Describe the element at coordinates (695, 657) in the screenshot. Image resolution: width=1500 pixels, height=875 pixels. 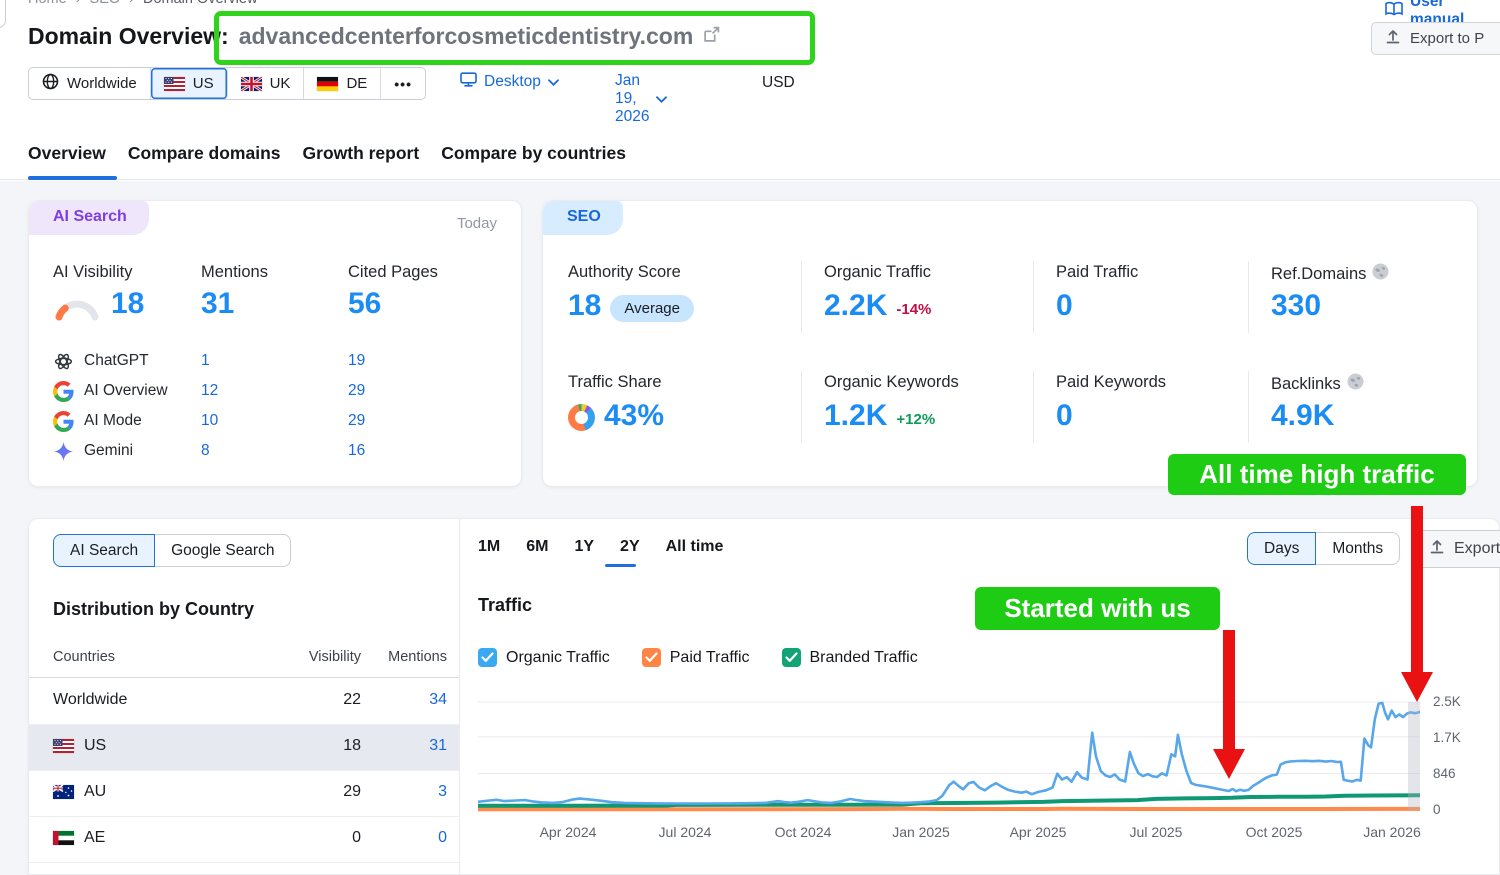
I see `legend-paid-traffic: Paid Traffic` at that location.